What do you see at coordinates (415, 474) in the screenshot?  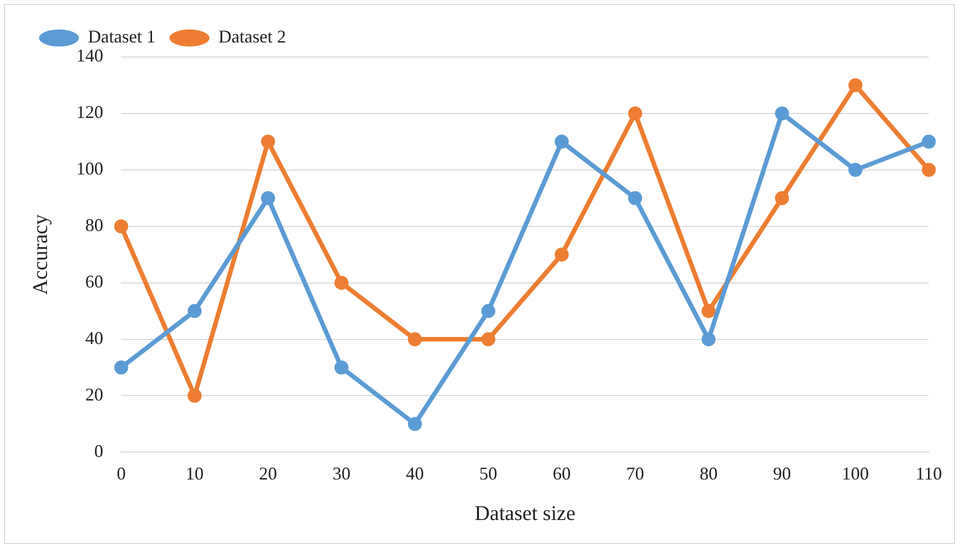 I see `x-tick-label: 40` at bounding box center [415, 474].